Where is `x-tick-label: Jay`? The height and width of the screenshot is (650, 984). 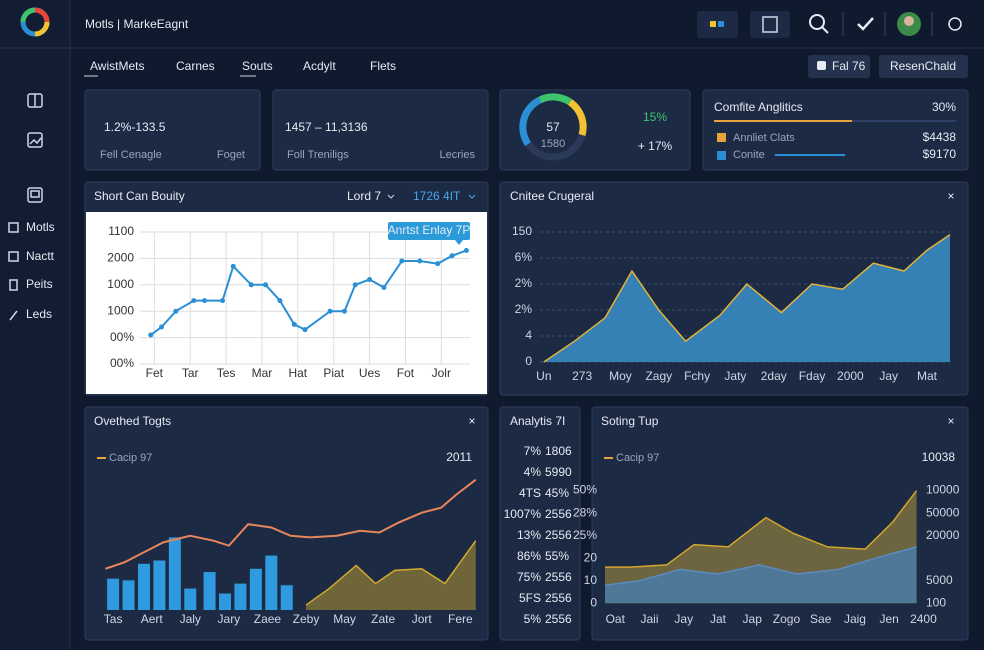 x-tick-label: Jay is located at coordinates (888, 376).